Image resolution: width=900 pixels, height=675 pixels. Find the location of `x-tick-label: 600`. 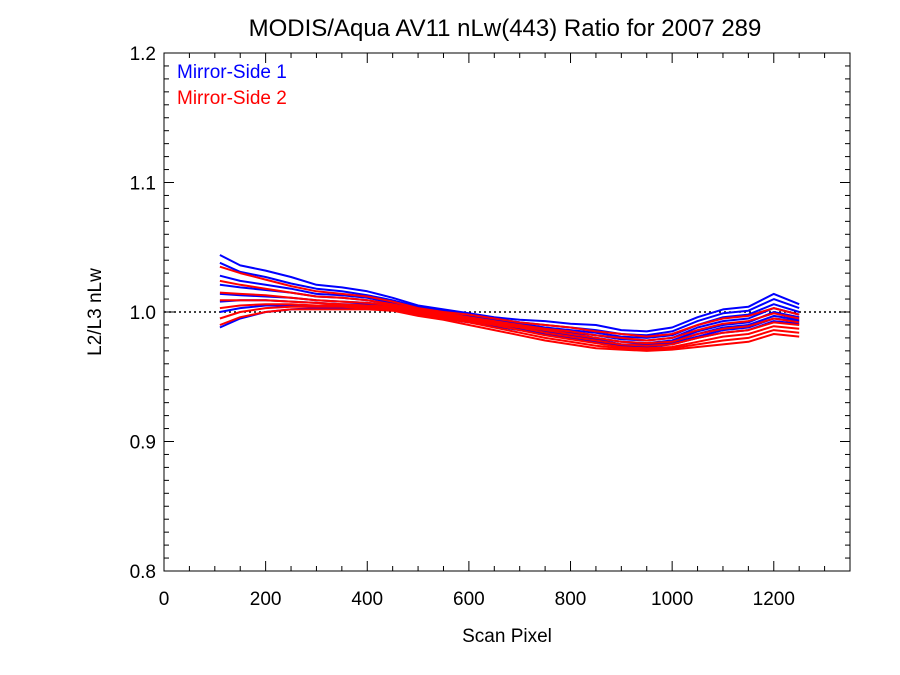

x-tick-label: 600 is located at coordinates (469, 599).